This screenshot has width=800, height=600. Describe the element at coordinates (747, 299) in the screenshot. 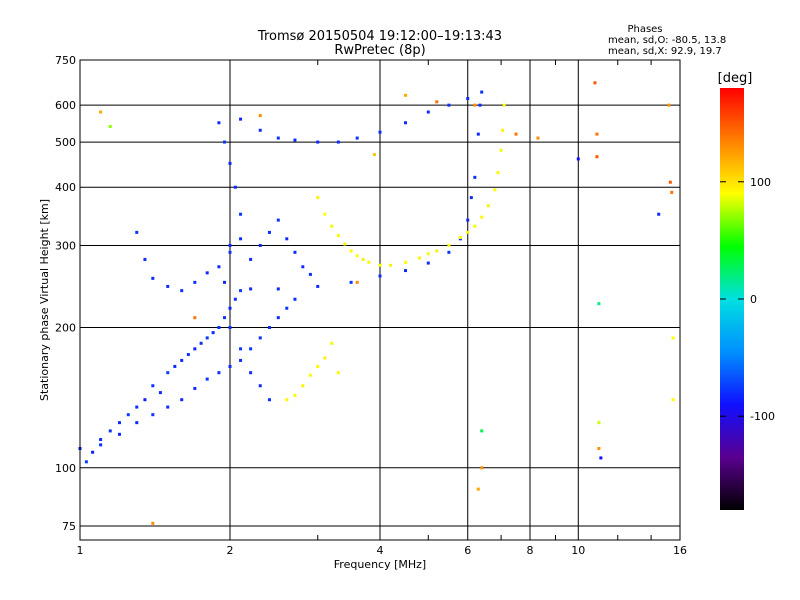

I see `colorbar-ticks: 100 0 -100` at that location.